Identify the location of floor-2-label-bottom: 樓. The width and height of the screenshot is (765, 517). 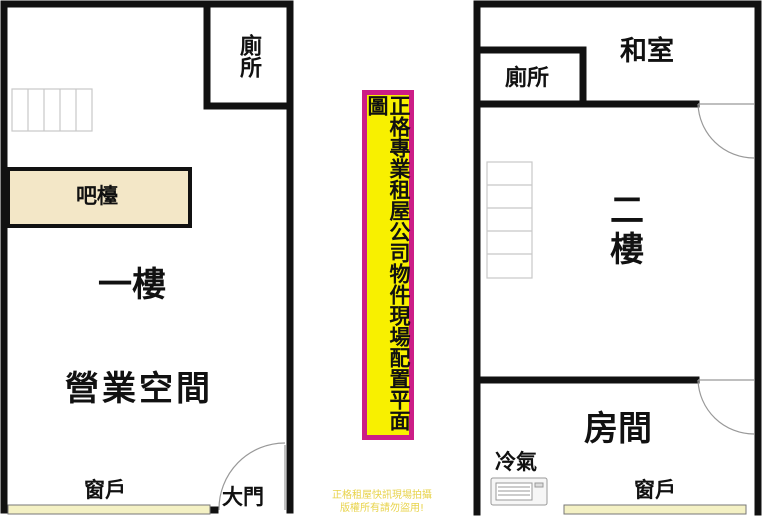
(627, 250).